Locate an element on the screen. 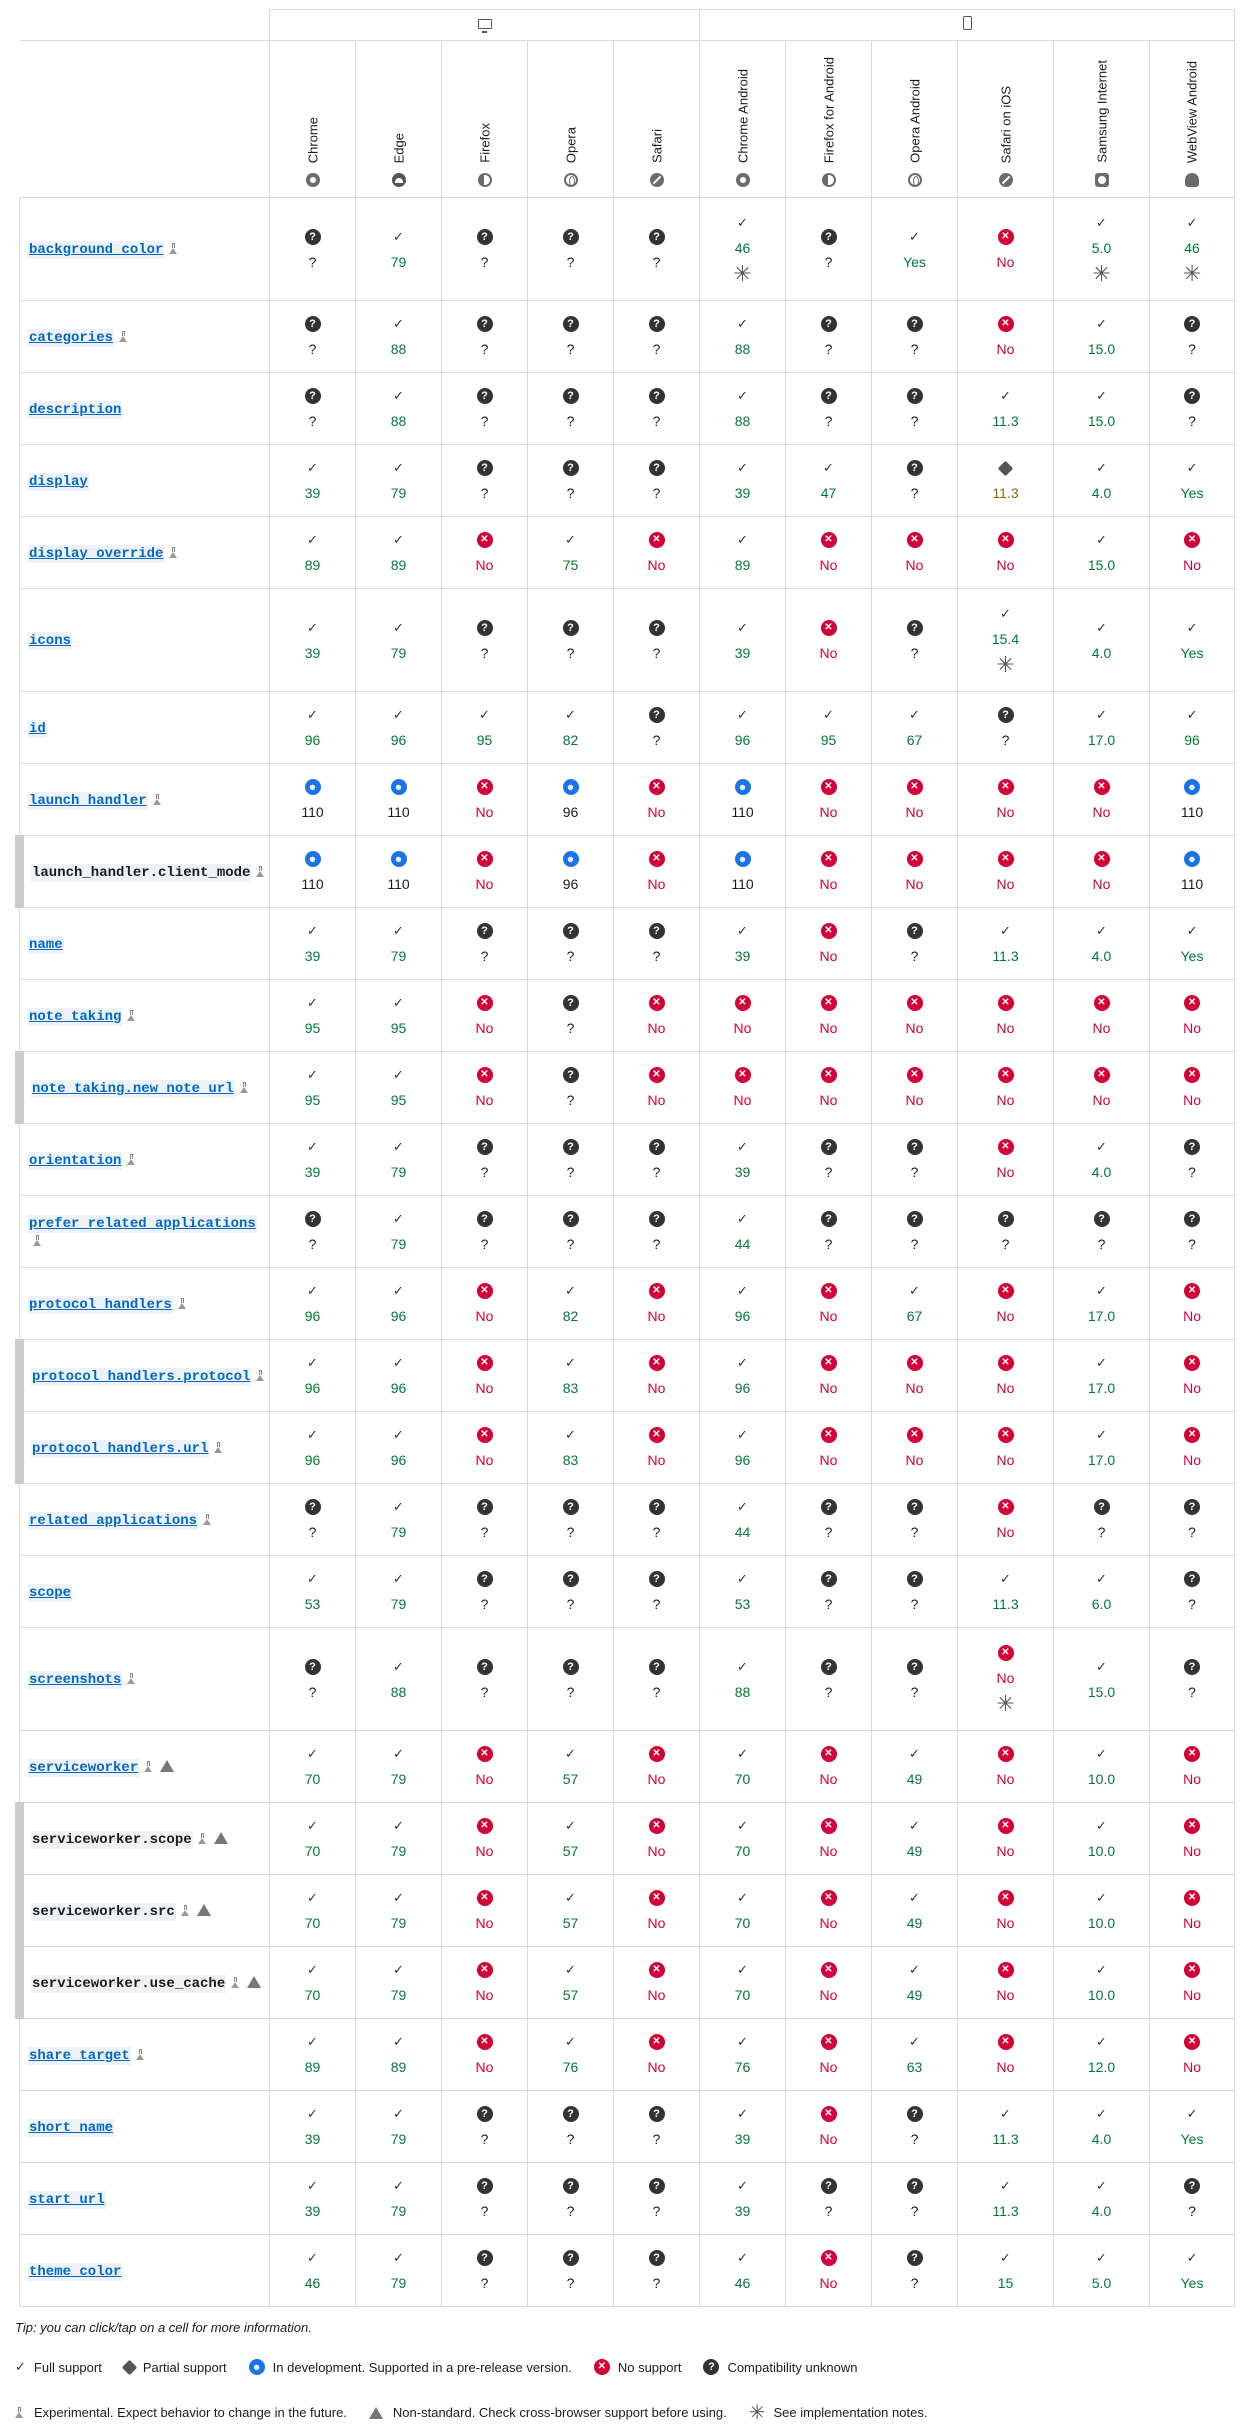 Image resolution: width=1245 pixels, height=2433 pixels. support-cell: ✓ 46 ✳ is located at coordinates (742, 249).